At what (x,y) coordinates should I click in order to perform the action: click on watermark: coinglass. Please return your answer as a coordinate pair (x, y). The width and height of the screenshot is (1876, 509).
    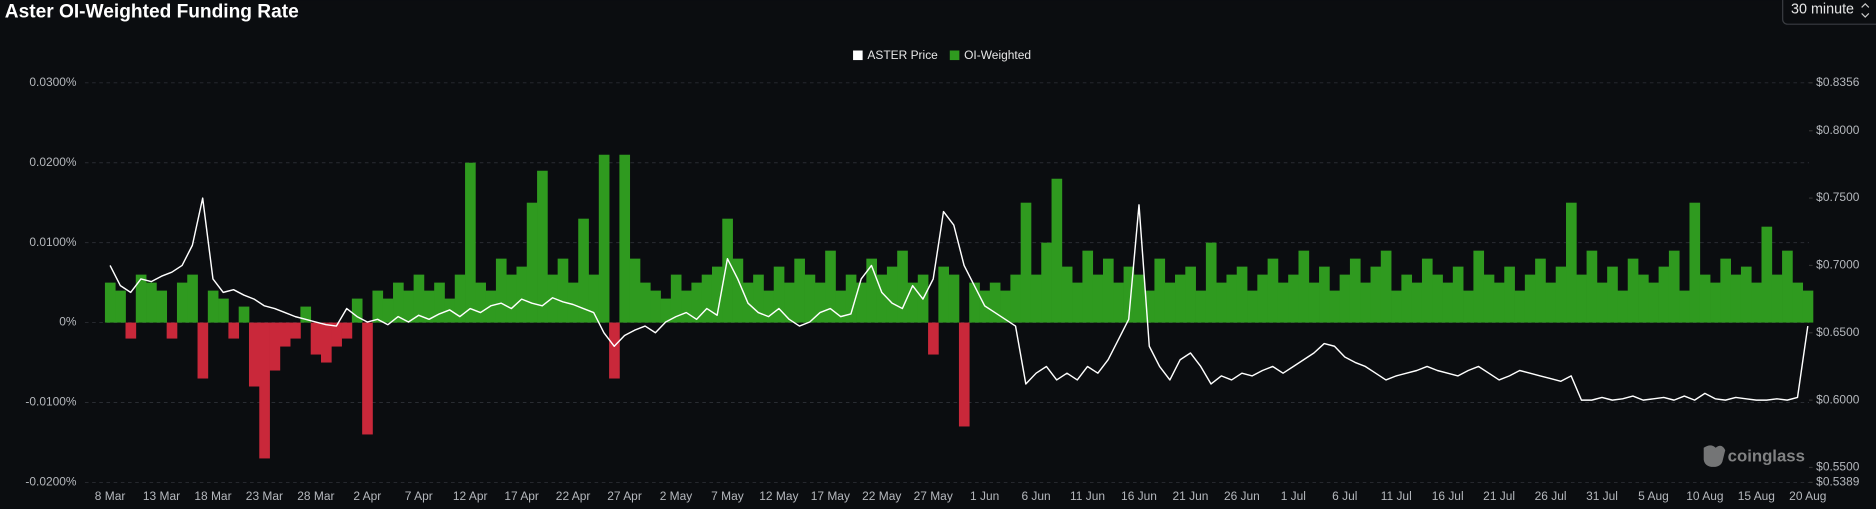
    Looking at the image, I should click on (1754, 456).